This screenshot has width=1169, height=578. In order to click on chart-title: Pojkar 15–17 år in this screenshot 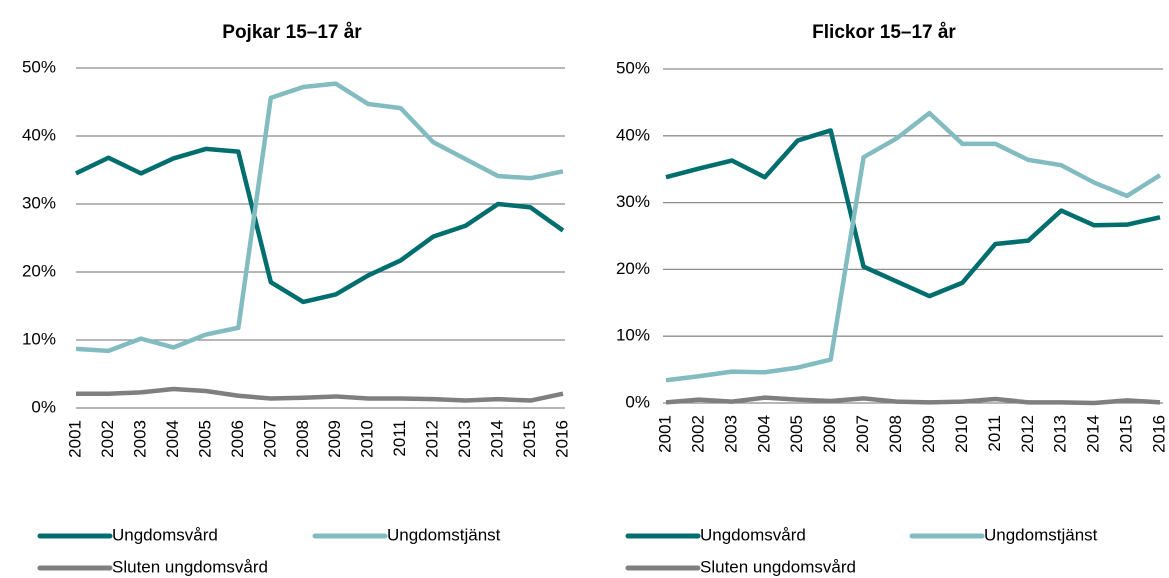, I will do `click(292, 32)`.